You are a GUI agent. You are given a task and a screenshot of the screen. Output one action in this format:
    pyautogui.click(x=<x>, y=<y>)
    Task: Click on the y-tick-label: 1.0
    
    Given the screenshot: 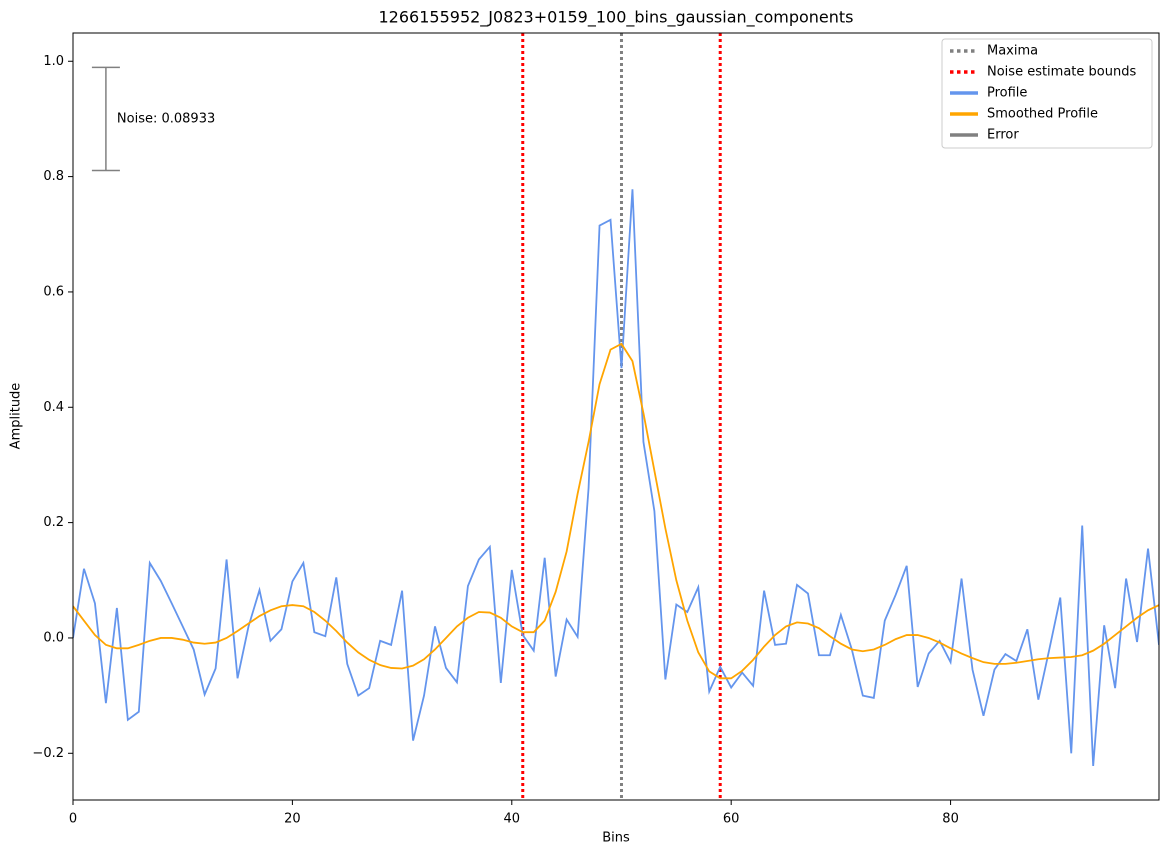 What is the action you would take?
    pyautogui.click(x=53, y=61)
    